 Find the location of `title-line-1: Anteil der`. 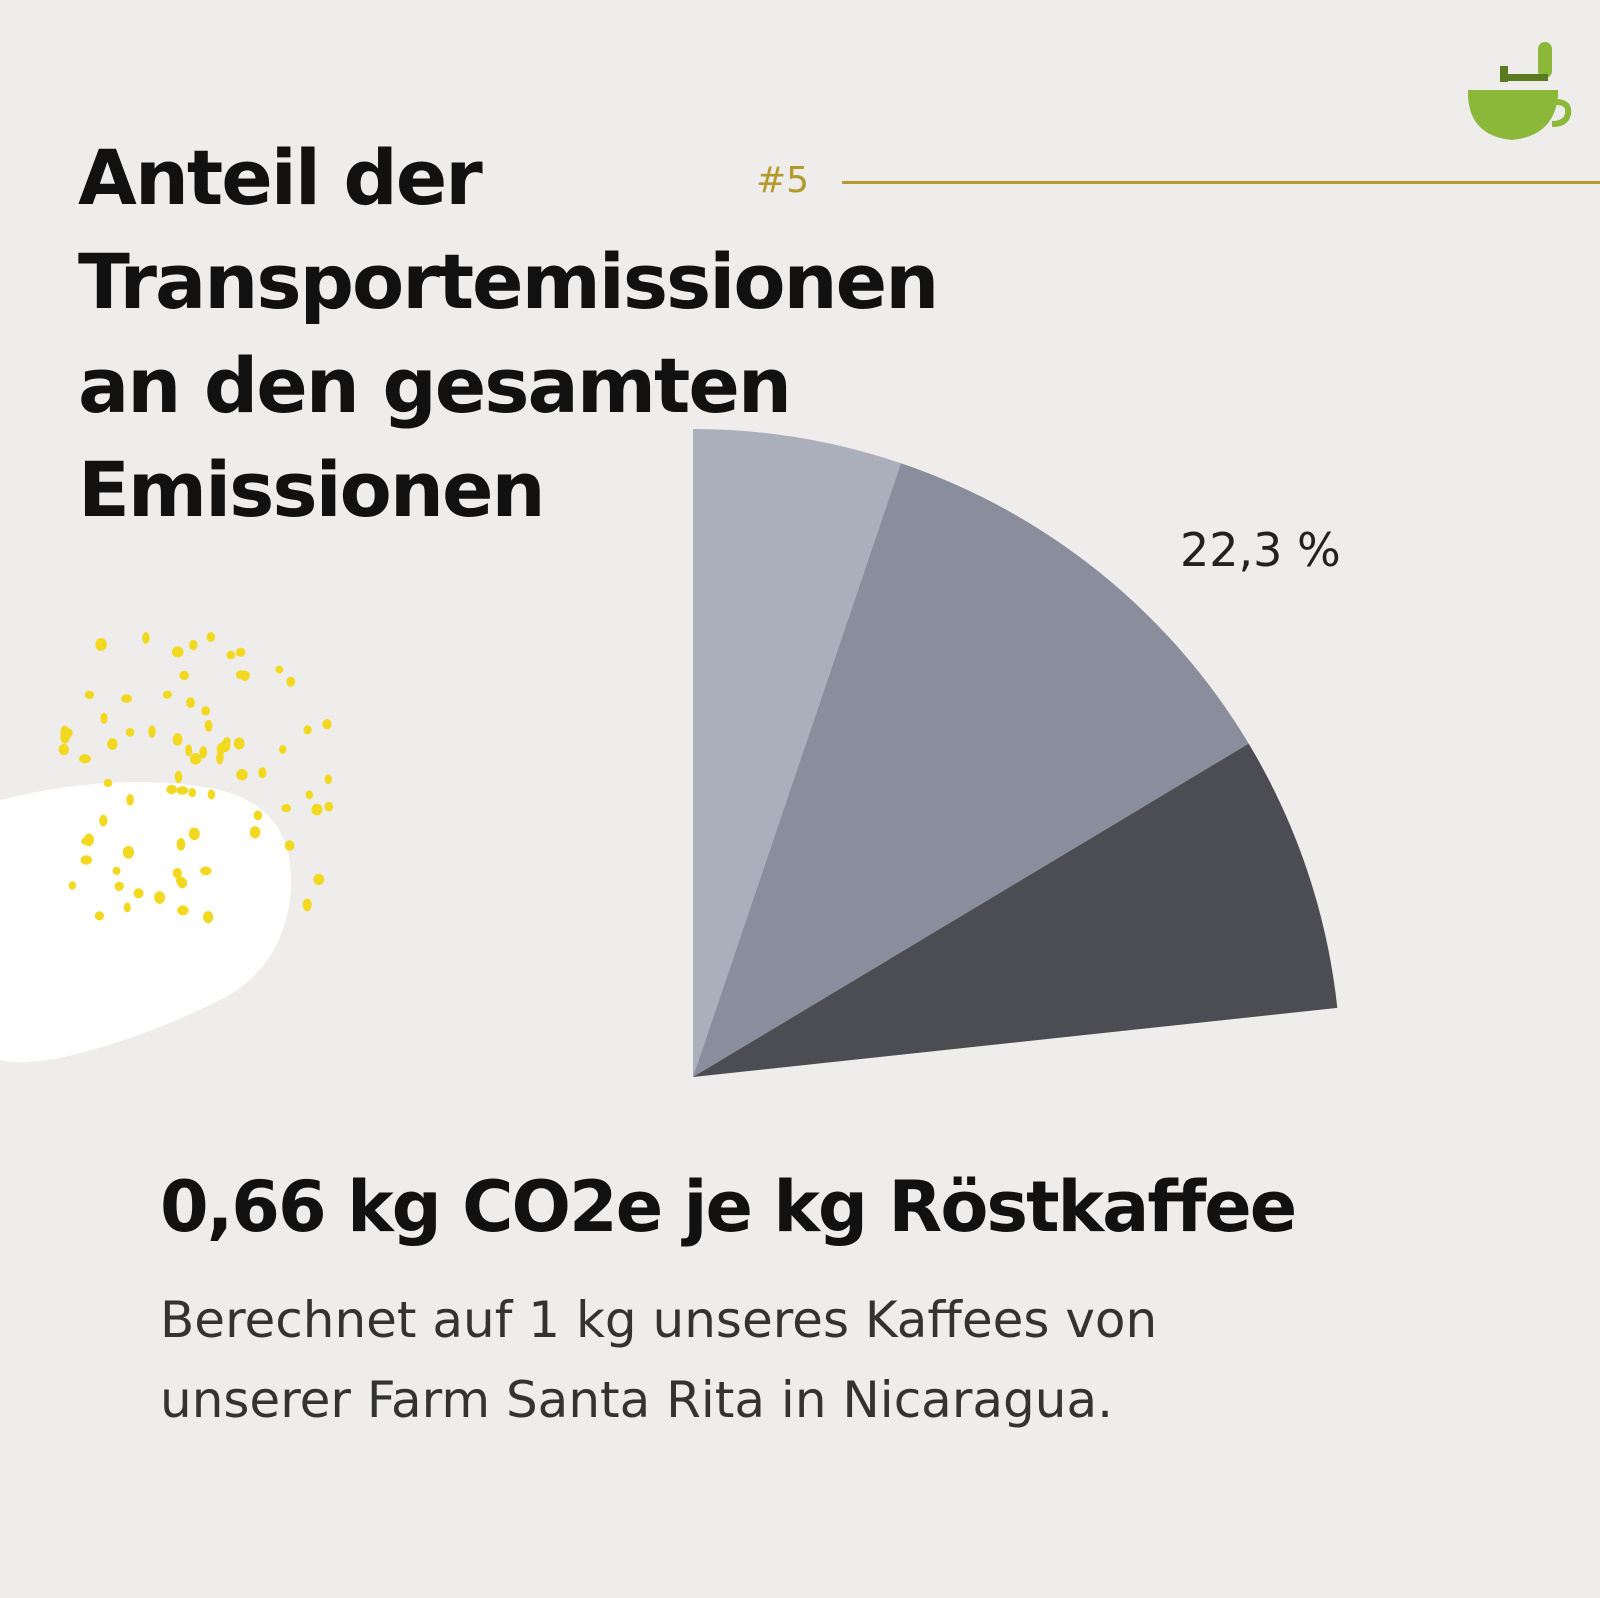

title-line-1: Anteil der is located at coordinates (280, 177).